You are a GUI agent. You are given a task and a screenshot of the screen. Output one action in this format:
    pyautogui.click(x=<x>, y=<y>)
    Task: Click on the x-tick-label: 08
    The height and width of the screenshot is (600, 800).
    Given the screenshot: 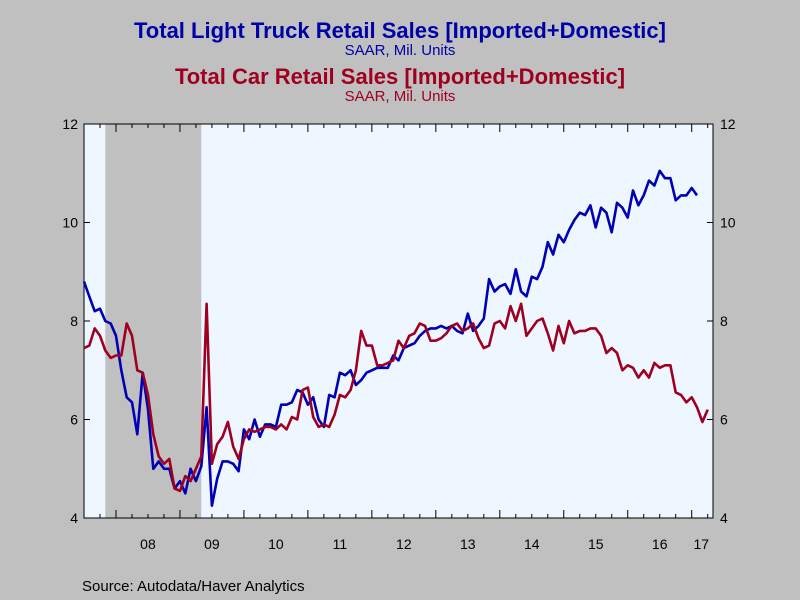 What is the action you would take?
    pyautogui.click(x=148, y=544)
    